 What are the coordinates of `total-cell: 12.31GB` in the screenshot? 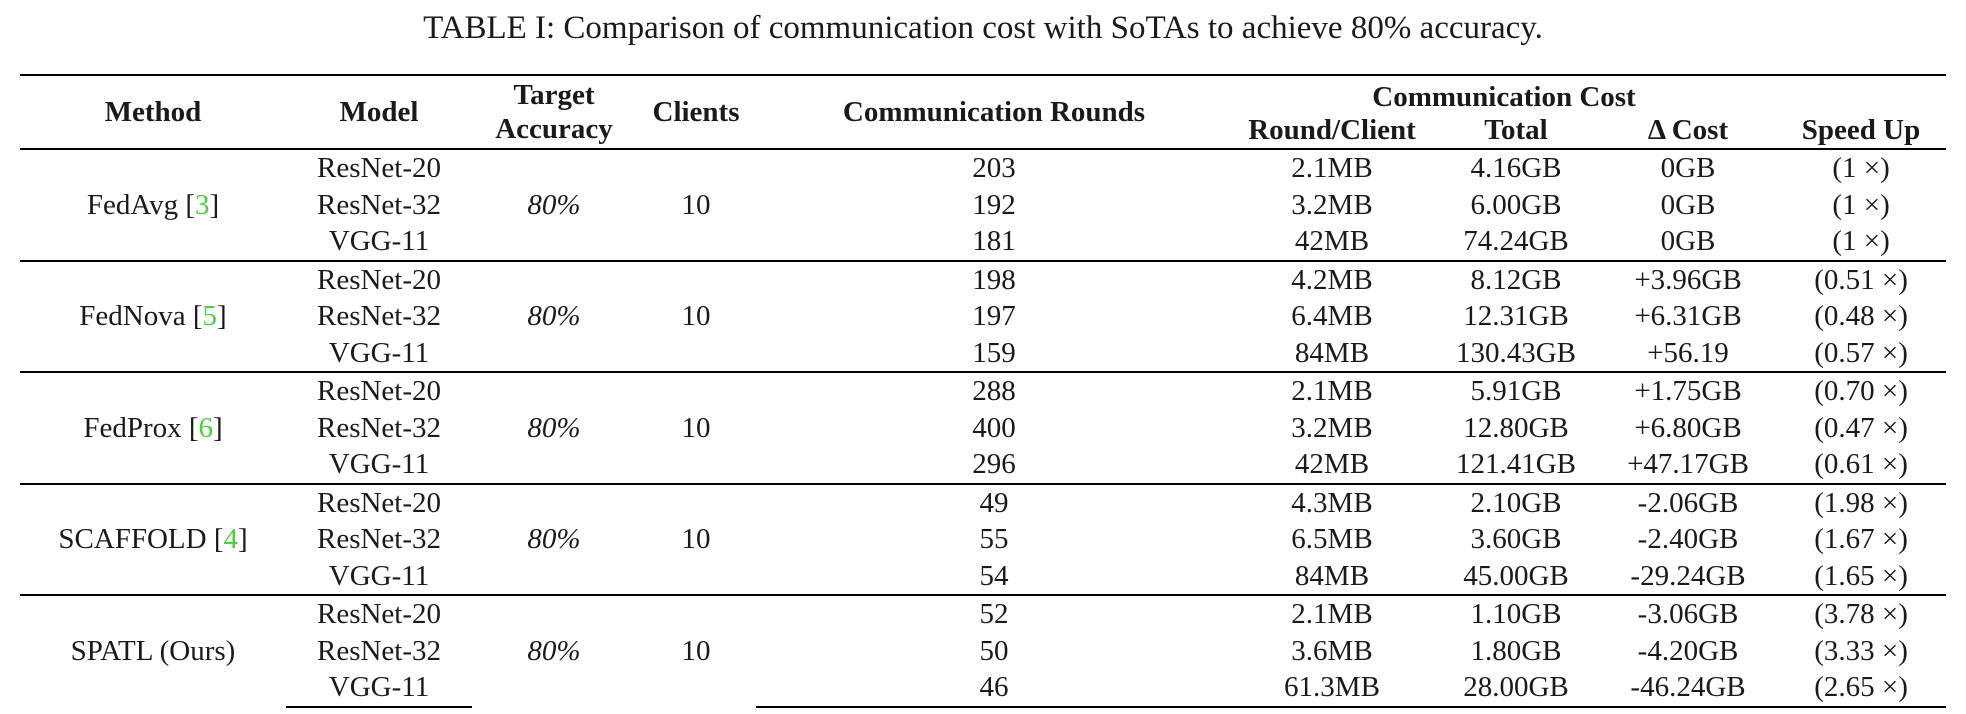 It's located at (1516, 316).